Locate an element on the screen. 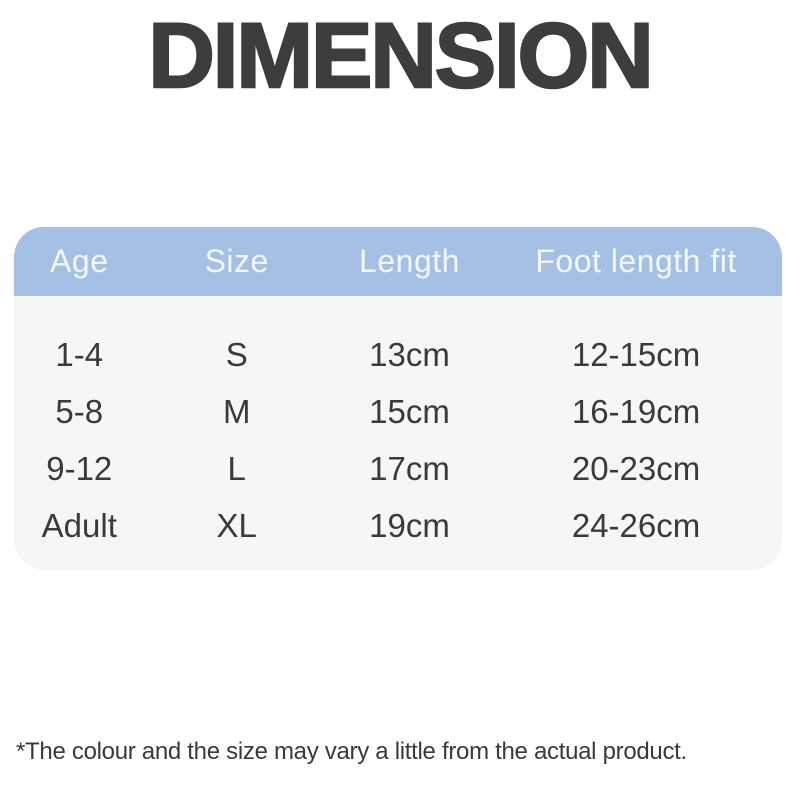 This screenshot has height=800, width=800. column-header-size: Size is located at coordinates (236, 261).